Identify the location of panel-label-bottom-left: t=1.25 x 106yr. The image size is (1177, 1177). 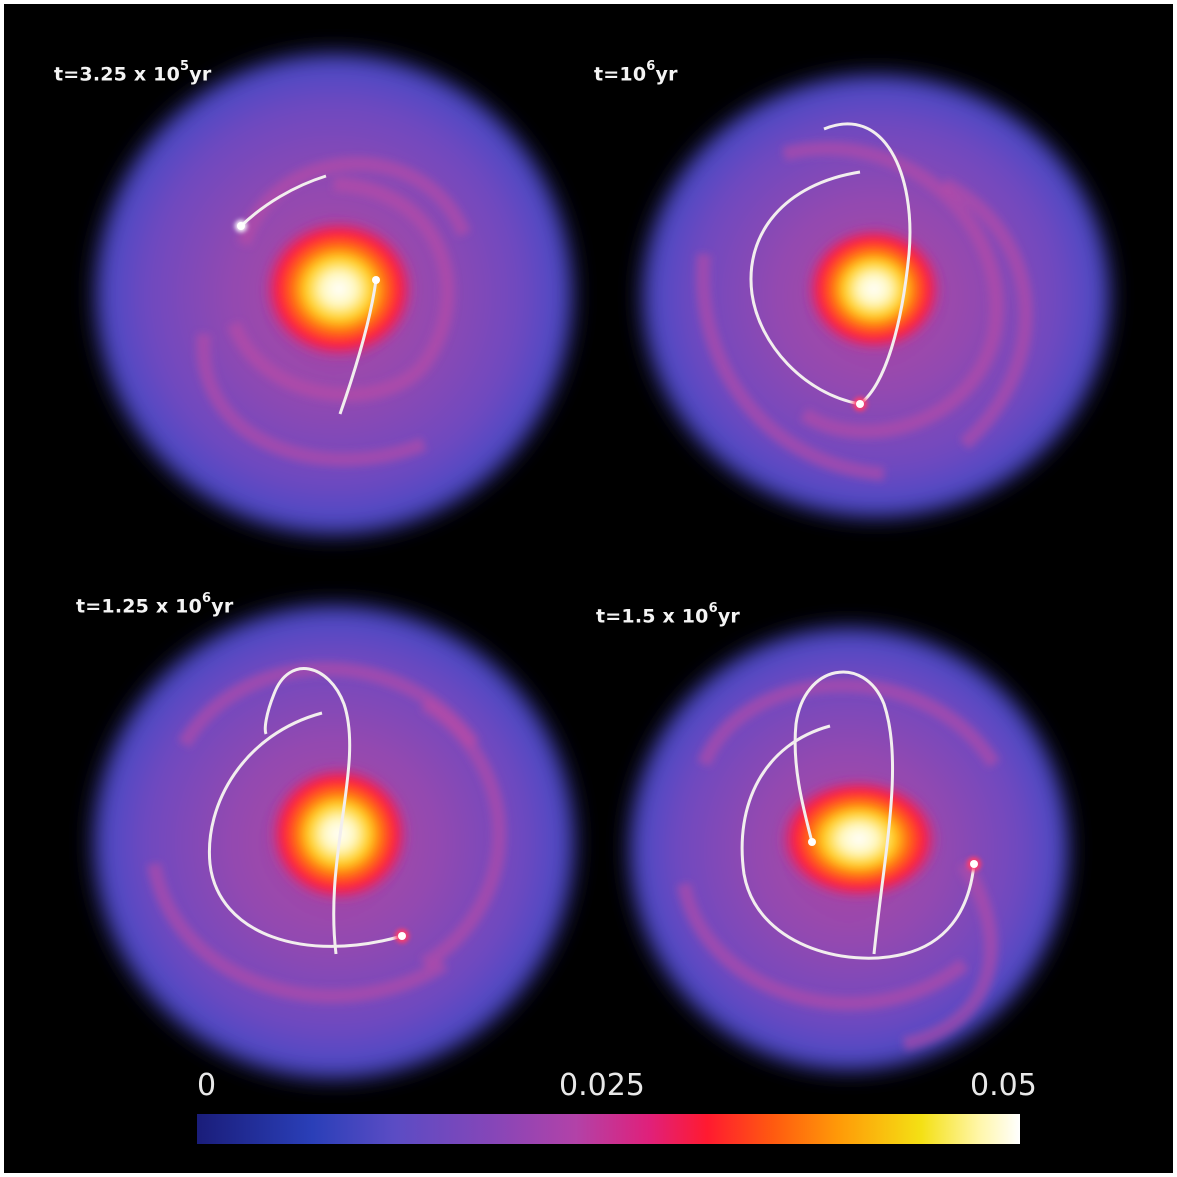
(155, 604).